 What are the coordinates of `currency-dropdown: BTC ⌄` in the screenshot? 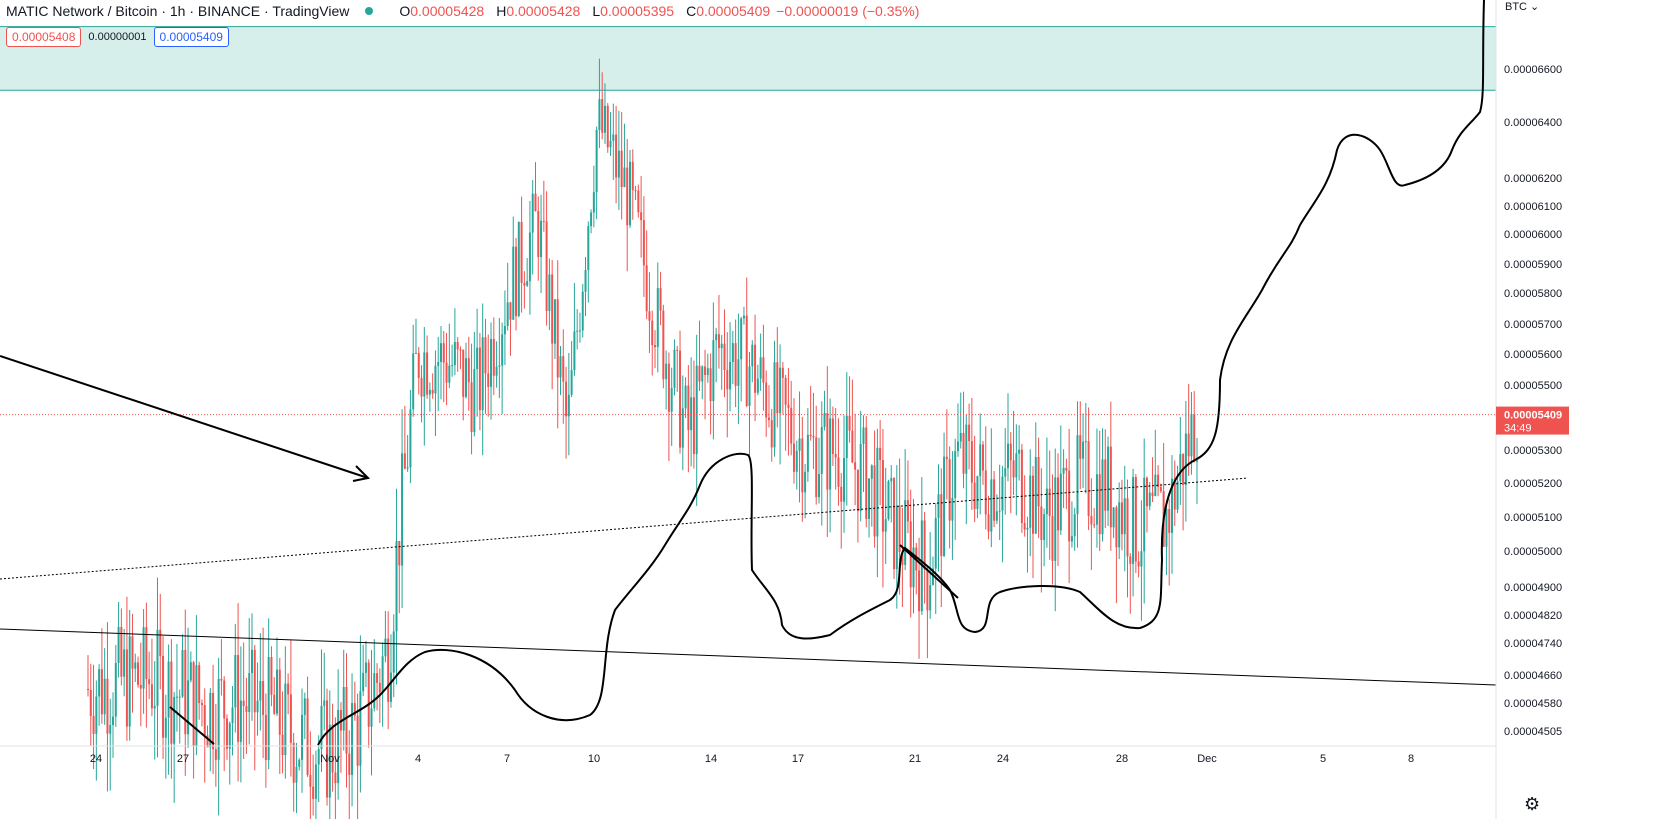 It's located at (1522, 6).